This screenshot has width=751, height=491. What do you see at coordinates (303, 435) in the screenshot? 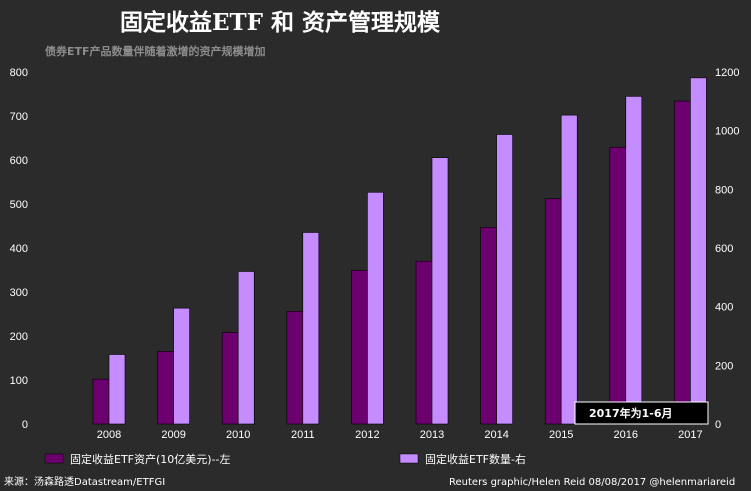
I see `x-tick-label: 2011` at bounding box center [303, 435].